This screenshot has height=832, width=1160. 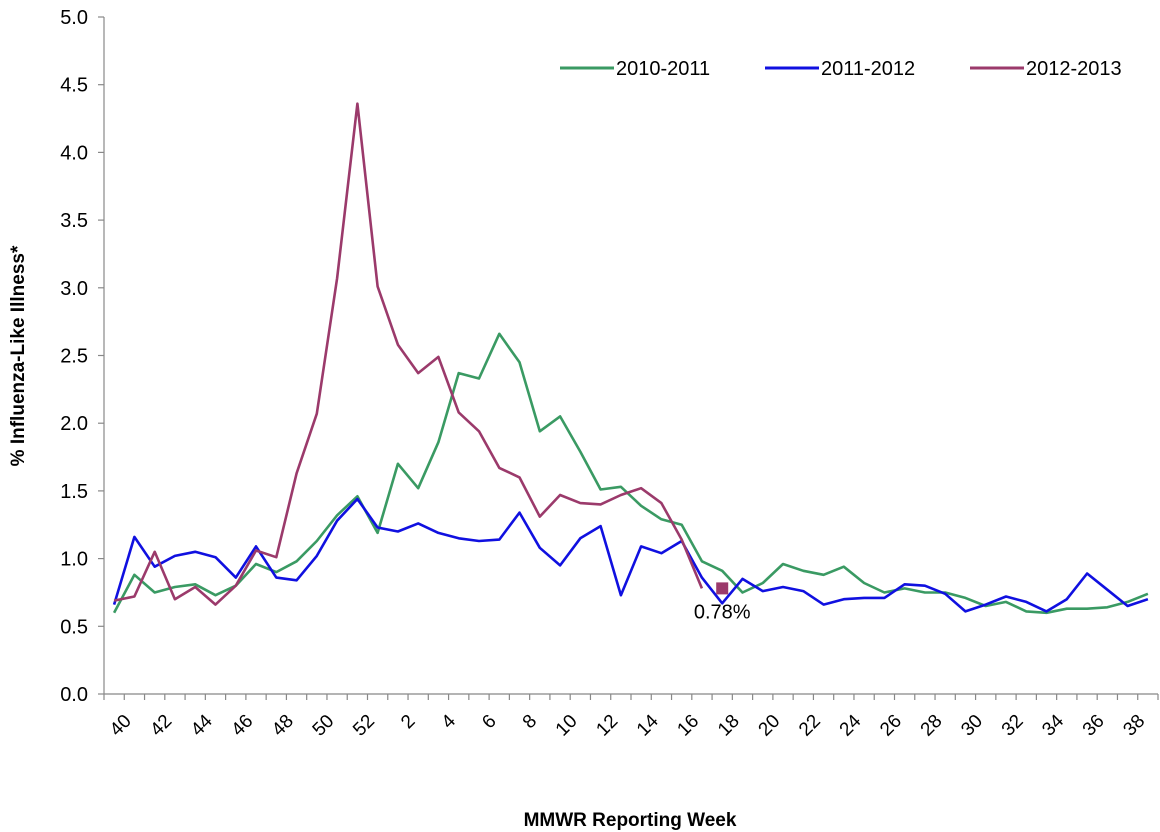 What do you see at coordinates (74, 424) in the screenshot?
I see `y-tick-label: 2.0` at bounding box center [74, 424].